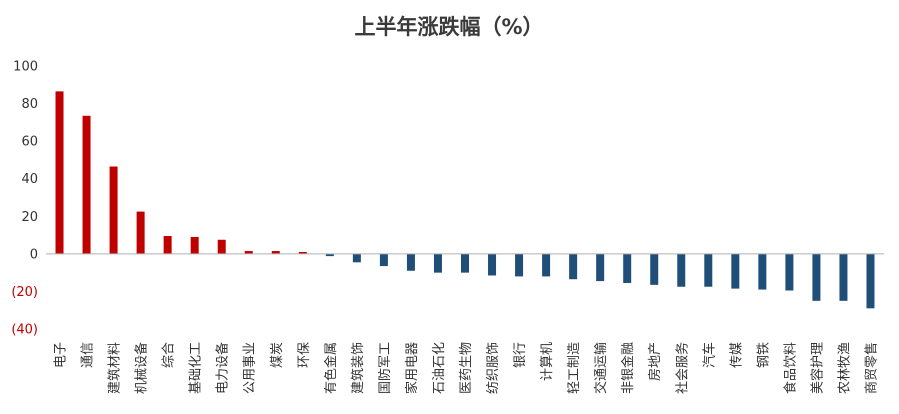 Image resolution: width=899 pixels, height=414 pixels. What do you see at coordinates (547, 361) in the screenshot?
I see `x-tick-label: 计算机` at bounding box center [547, 361].